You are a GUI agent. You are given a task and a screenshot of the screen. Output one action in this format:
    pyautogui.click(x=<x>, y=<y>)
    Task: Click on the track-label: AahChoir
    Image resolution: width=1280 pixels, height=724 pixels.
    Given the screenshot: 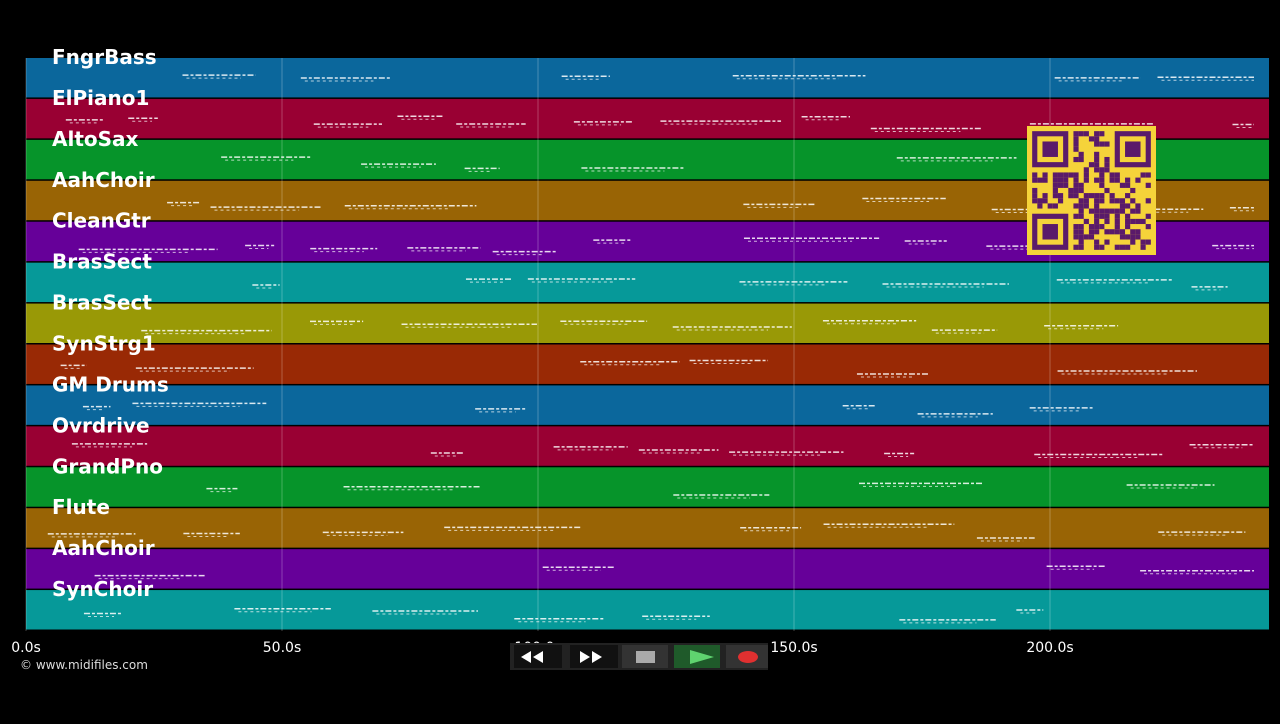 What is the action you would take?
    pyautogui.click(x=103, y=548)
    